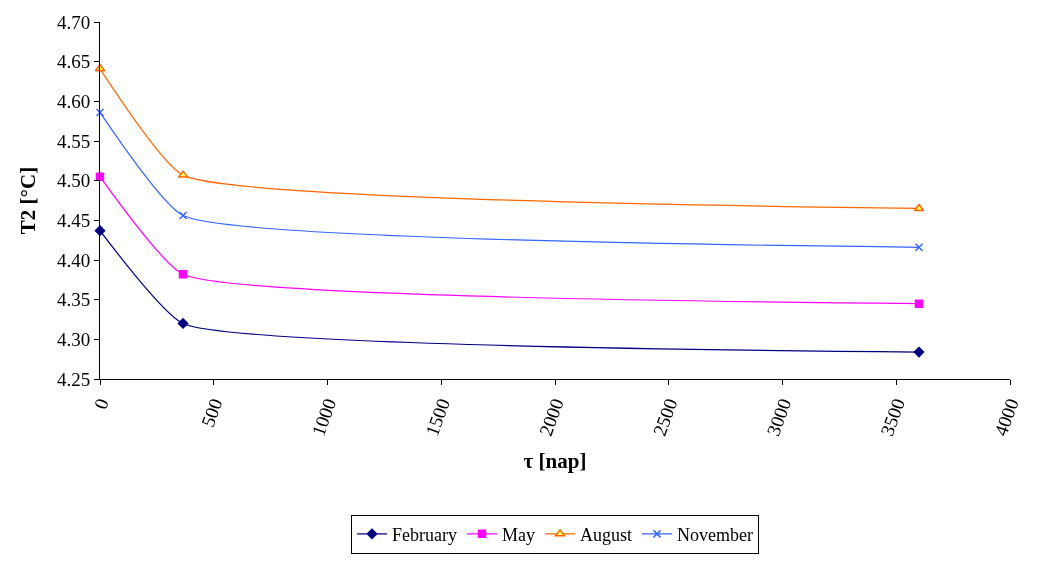 Image resolution: width=1045 pixels, height=565 pixels. Describe the element at coordinates (73, 62) in the screenshot. I see `y-tick-label: 4.65` at that location.